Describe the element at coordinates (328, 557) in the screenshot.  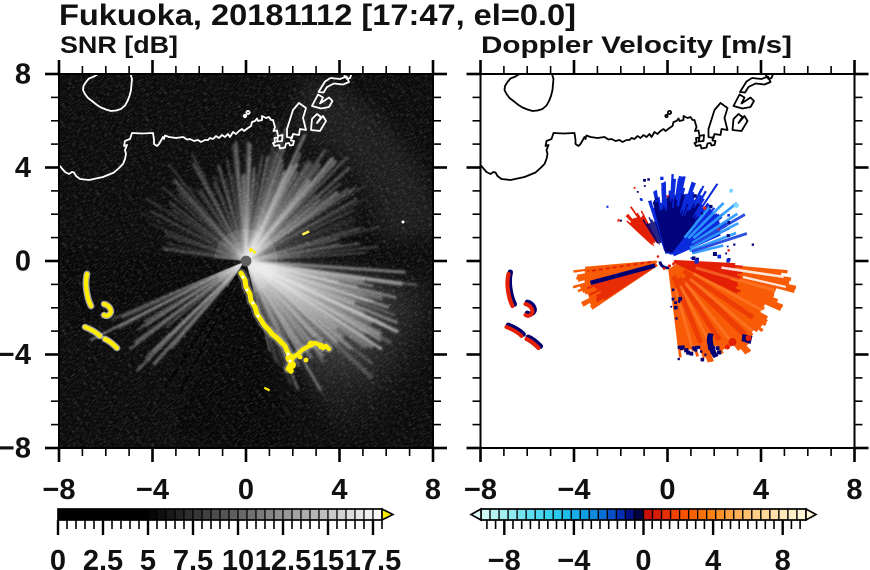
I see `svg-text: 15` at that location.